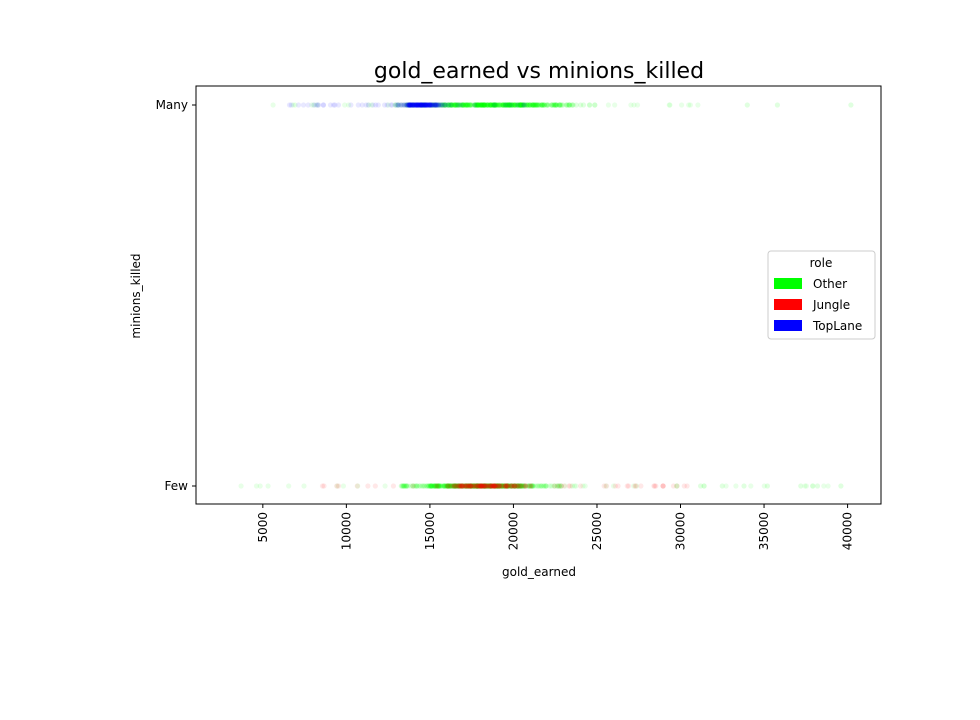 This screenshot has width=980, height=720. I want to click on legend-label-other: Other, so click(830, 284).